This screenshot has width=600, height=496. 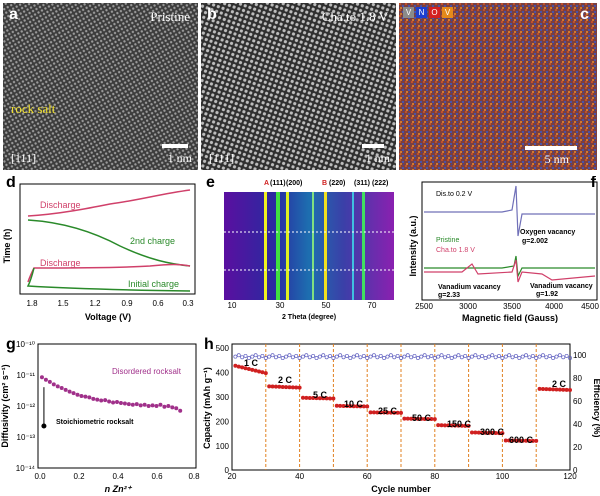 I want to click on efficiency-points, so click(x=402, y=356).